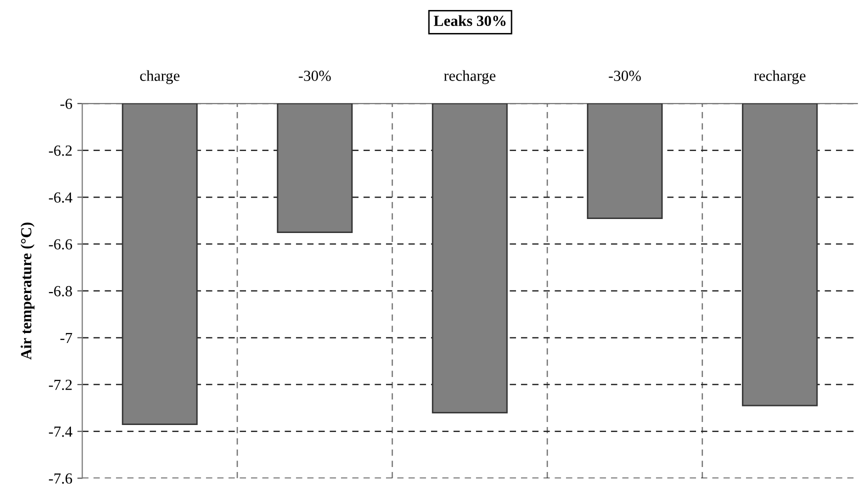 The width and height of the screenshot is (866, 493). I want to click on x-tick-label: charge, so click(160, 77).